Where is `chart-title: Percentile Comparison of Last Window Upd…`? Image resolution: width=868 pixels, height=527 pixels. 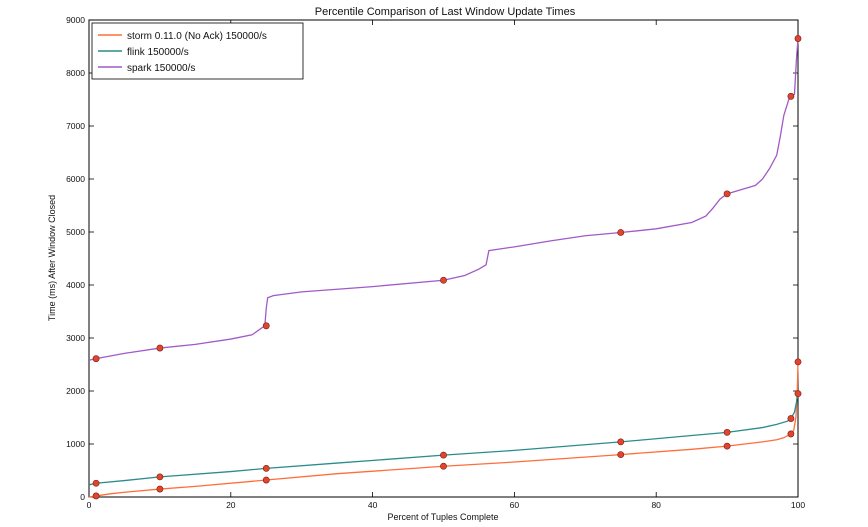 chart-title: Percentile Comparison of Last Window Upd… is located at coordinates (445, 12).